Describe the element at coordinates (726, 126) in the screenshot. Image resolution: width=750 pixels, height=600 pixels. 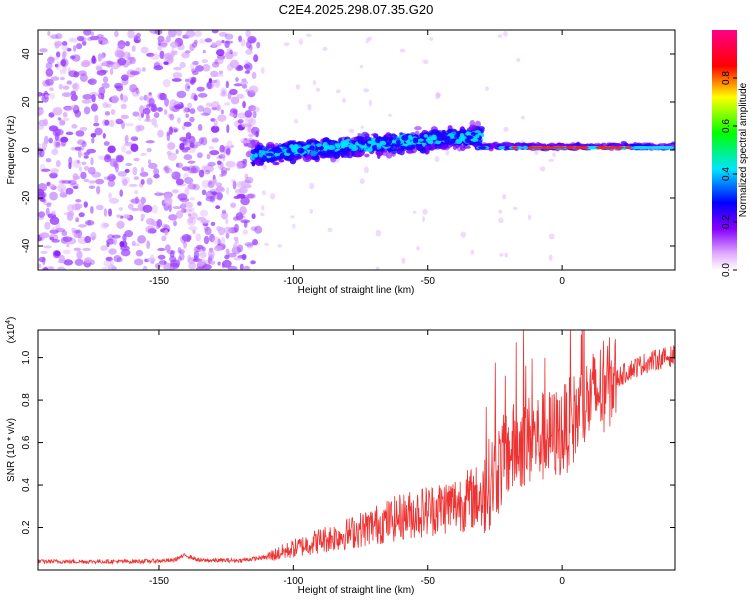
I see `colorbar-tick-label: 0.6` at that location.